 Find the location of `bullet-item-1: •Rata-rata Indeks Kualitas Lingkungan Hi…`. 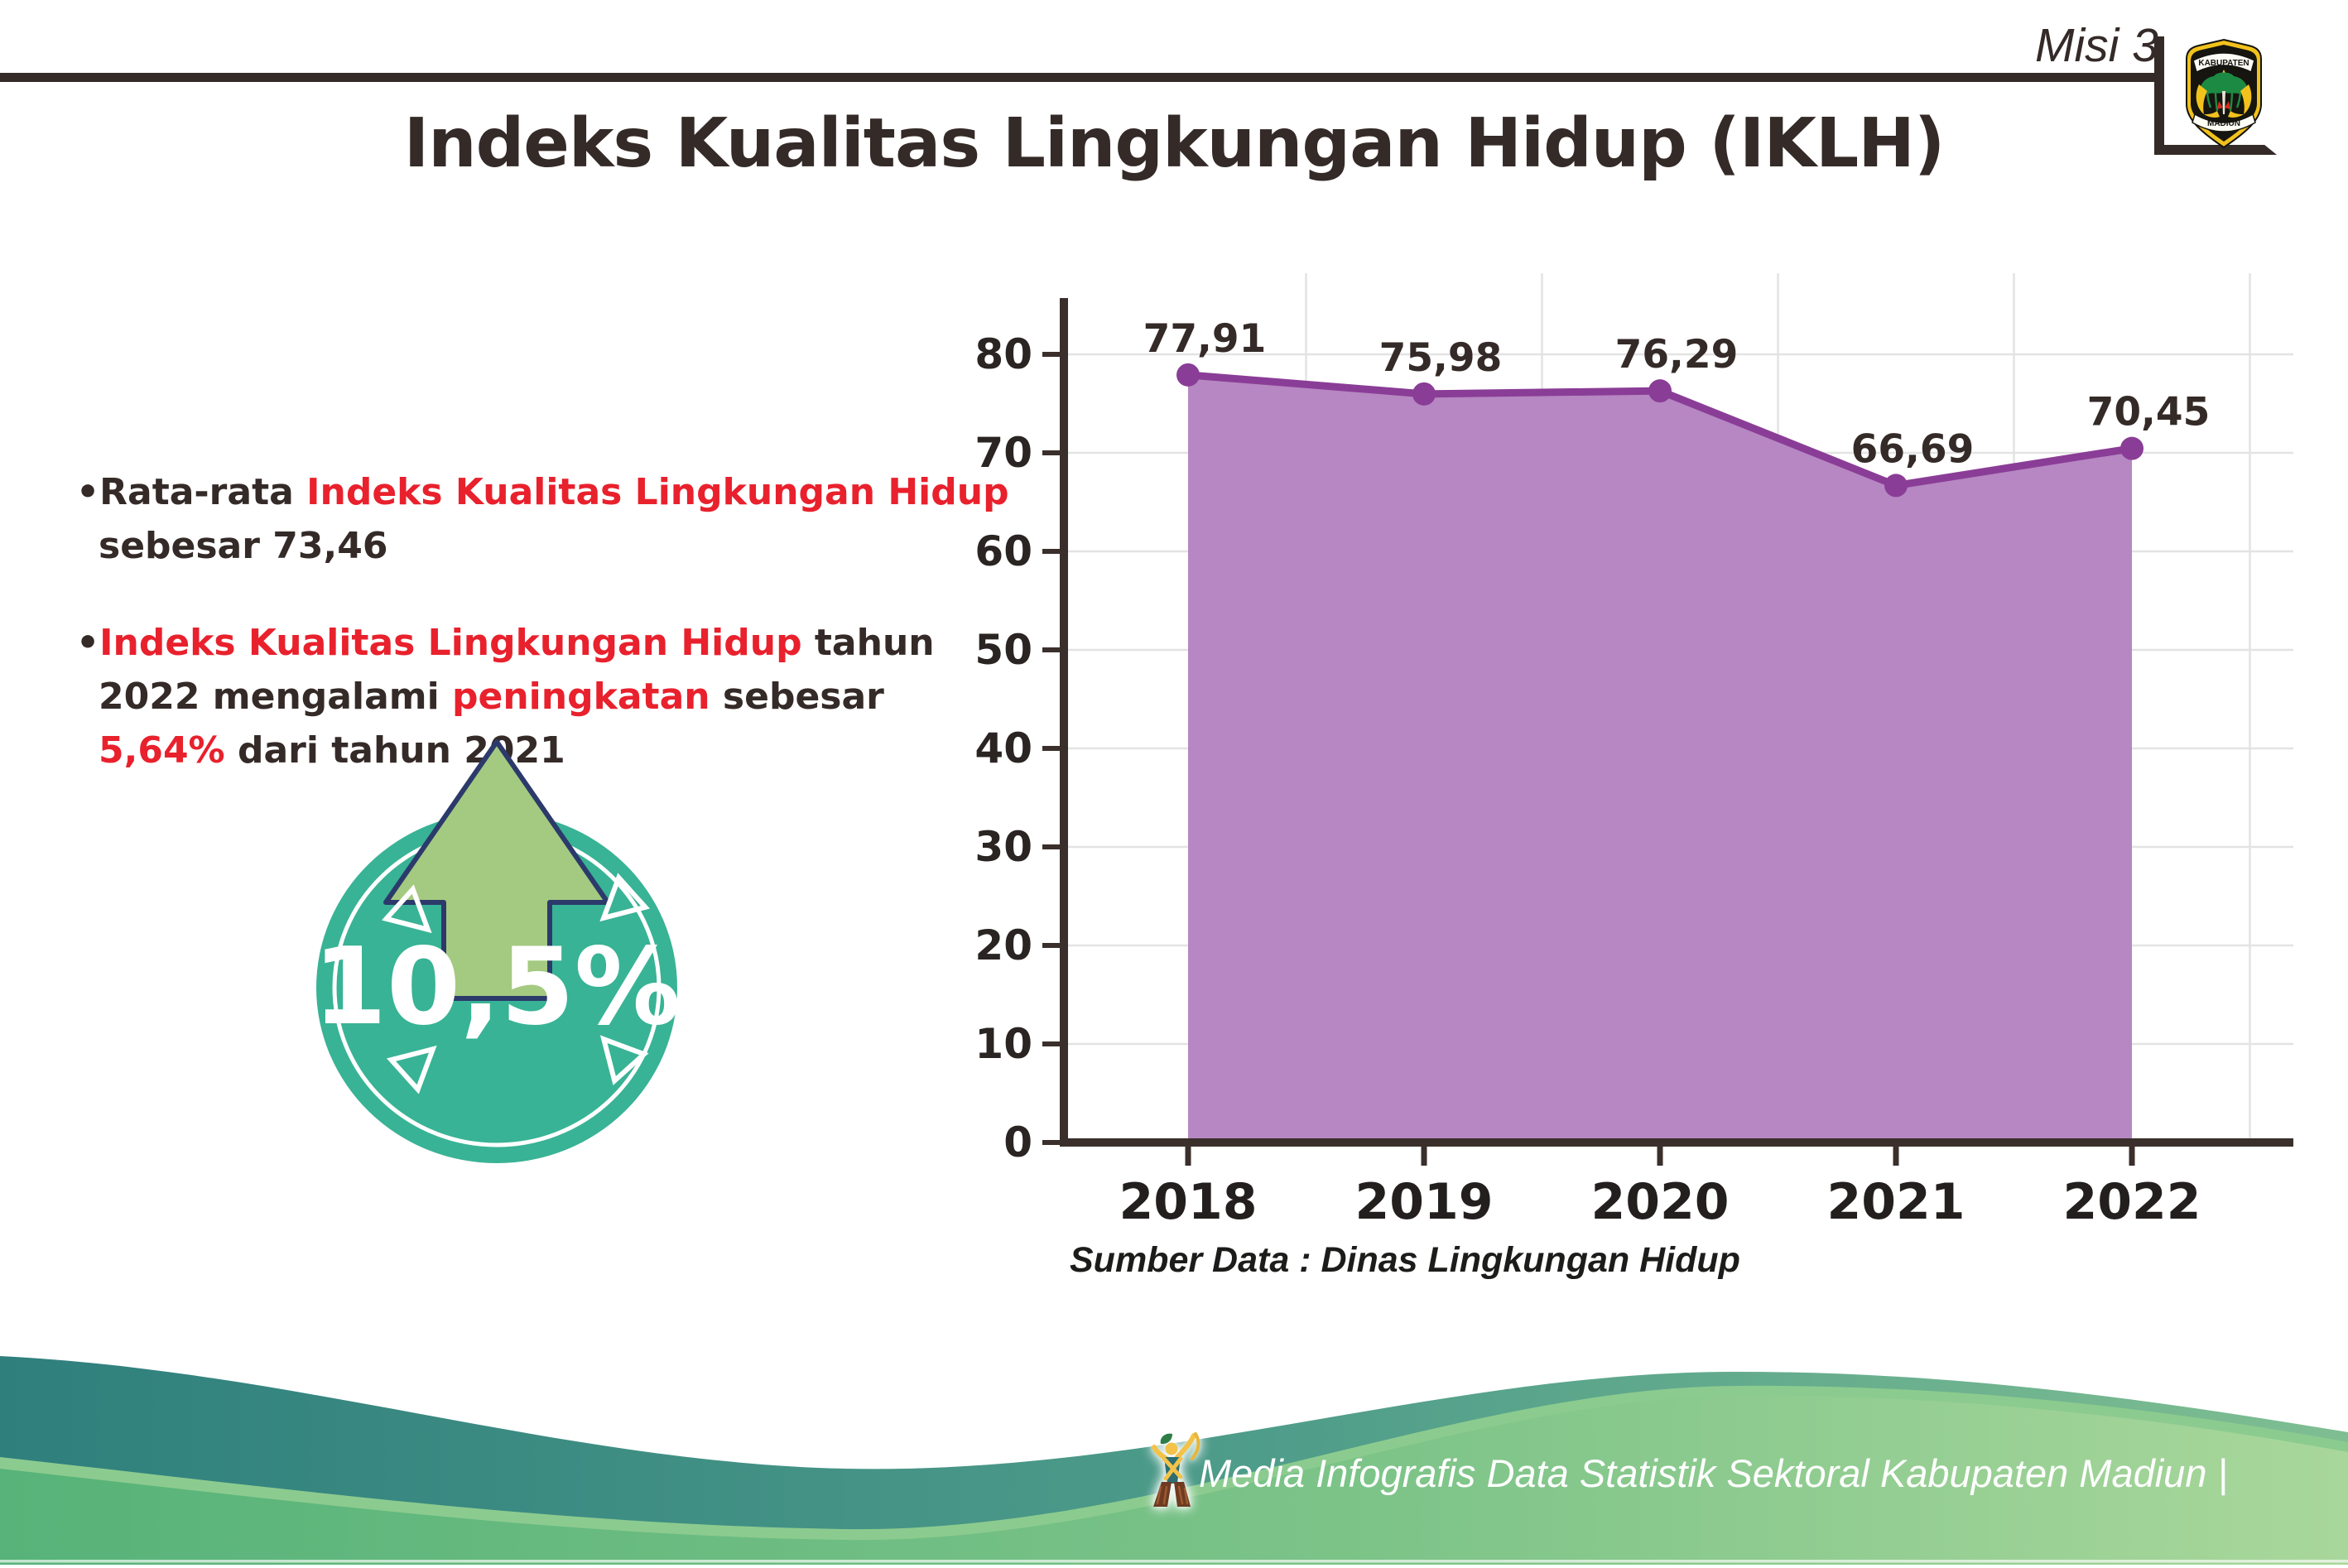

bullet-item-1: •Rata-rata Indeks Kualitas Lingkungan Hi… is located at coordinates (544, 519).